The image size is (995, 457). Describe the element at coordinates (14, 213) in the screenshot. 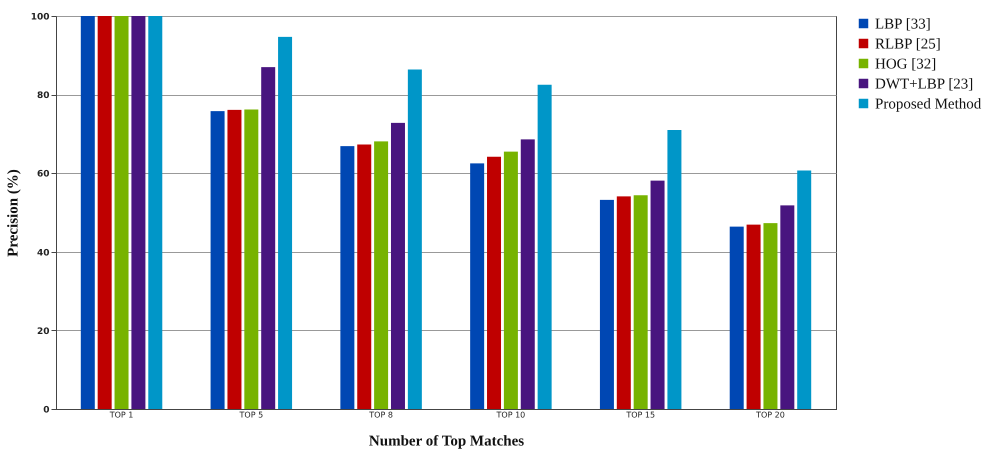

I see `y-axis-title: Precision (%)` at that location.